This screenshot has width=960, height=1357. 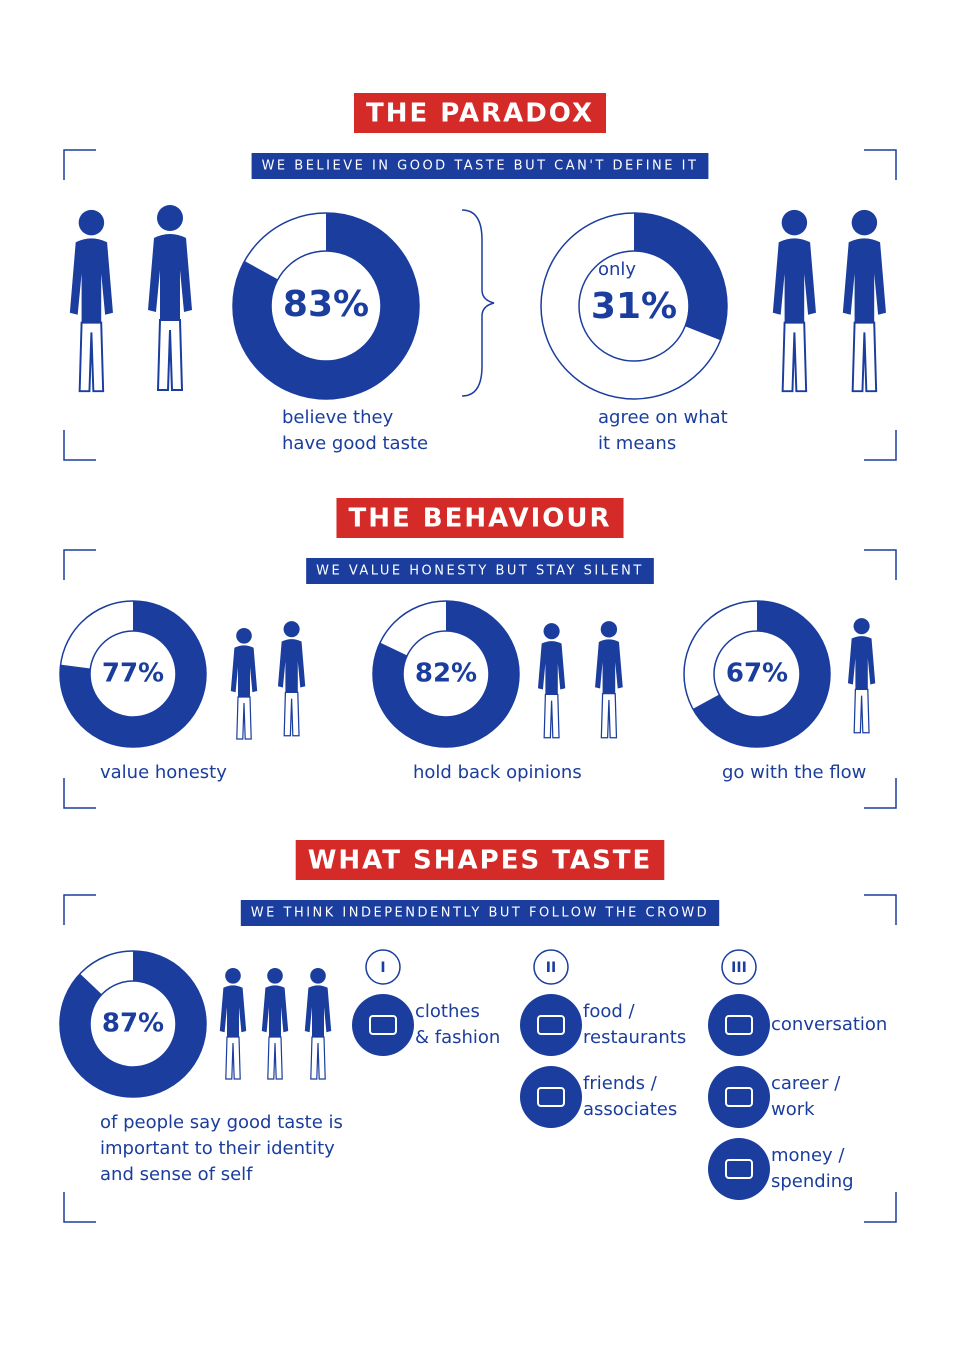 I want to click on category-label: associates, so click(x=630, y=1109).